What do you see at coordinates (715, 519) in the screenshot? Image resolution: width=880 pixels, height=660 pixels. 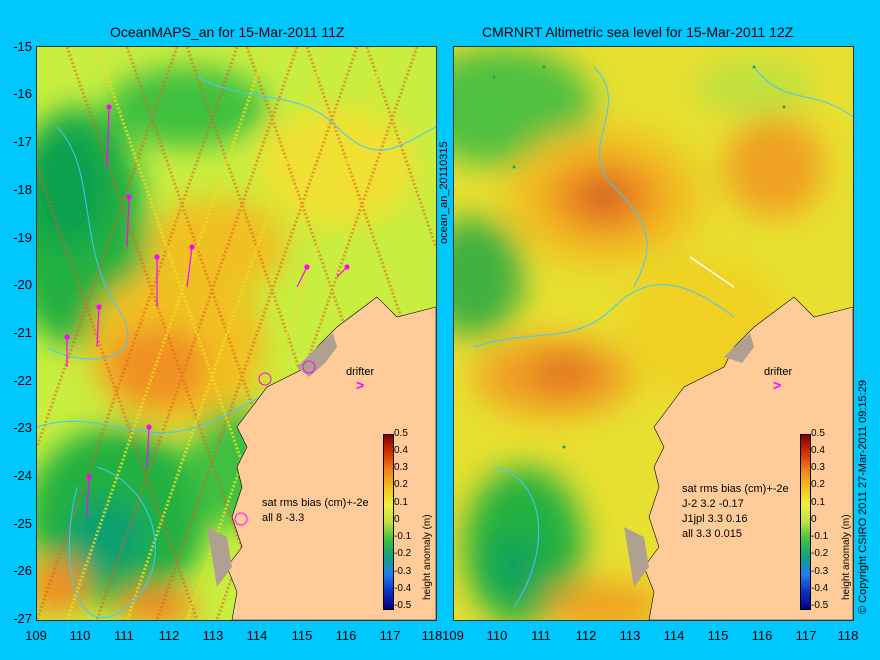 I see `right-stats-line: J1jpl 3.3 0.16` at bounding box center [715, 519].